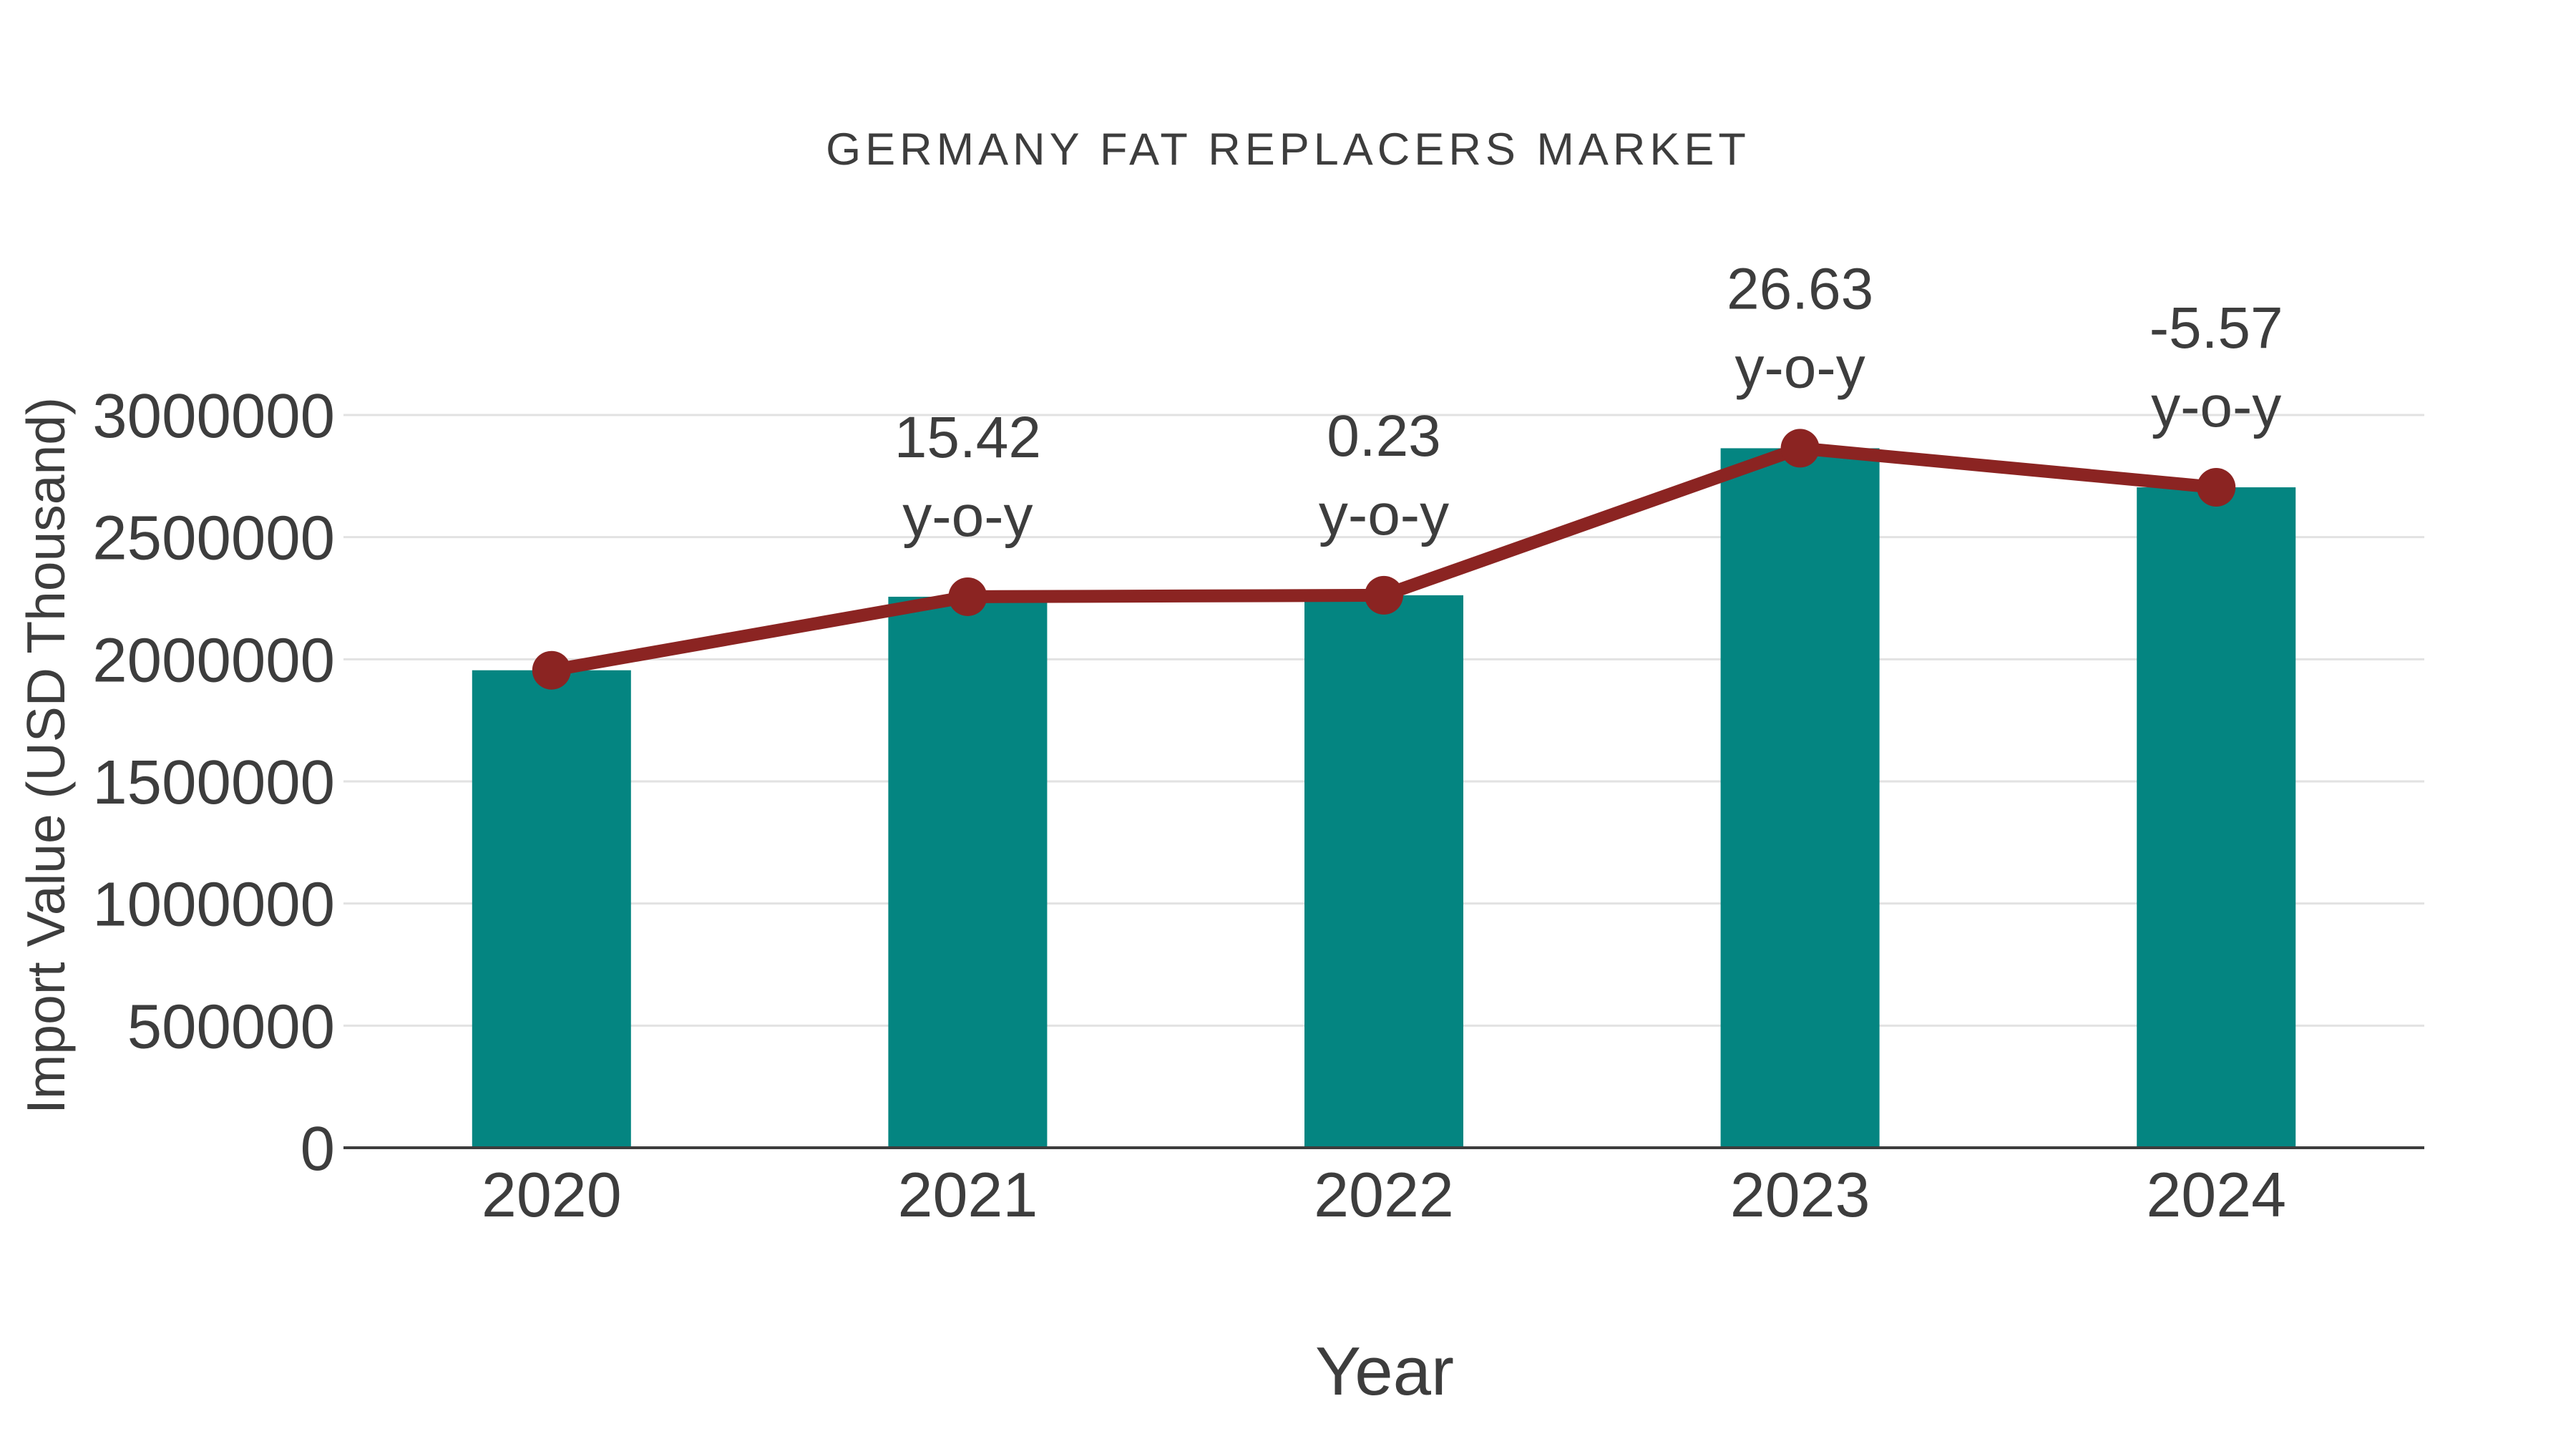 This screenshot has width=2576, height=1449. What do you see at coordinates (2216, 328) in the screenshot?
I see `yoy-value-label-2024: -5.57` at bounding box center [2216, 328].